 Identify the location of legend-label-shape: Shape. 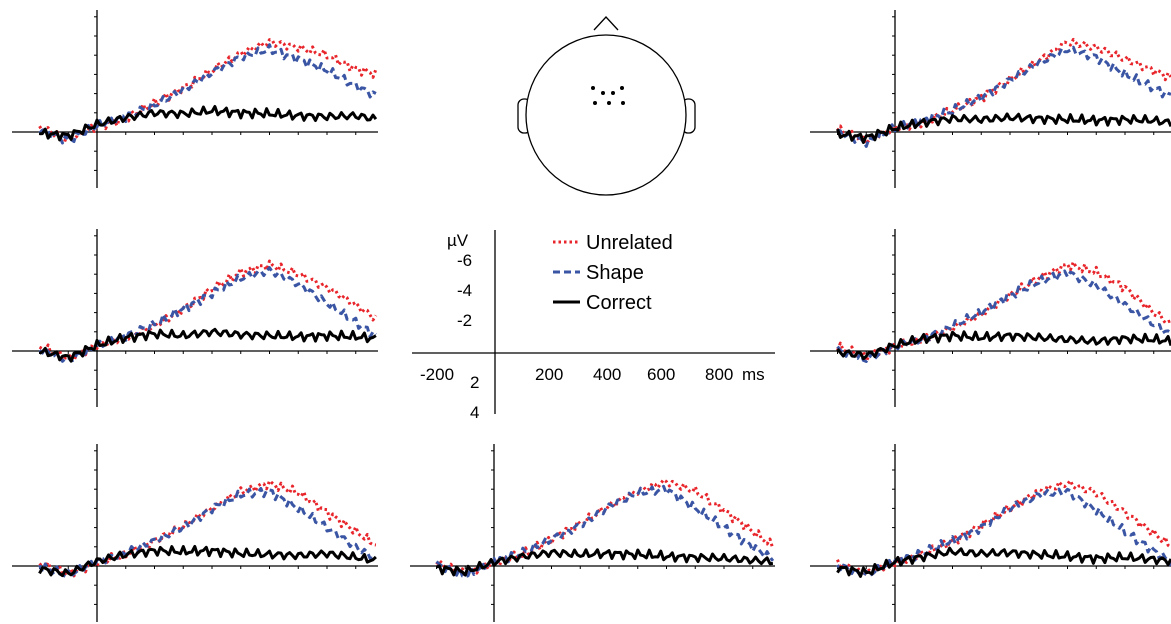
(615, 273).